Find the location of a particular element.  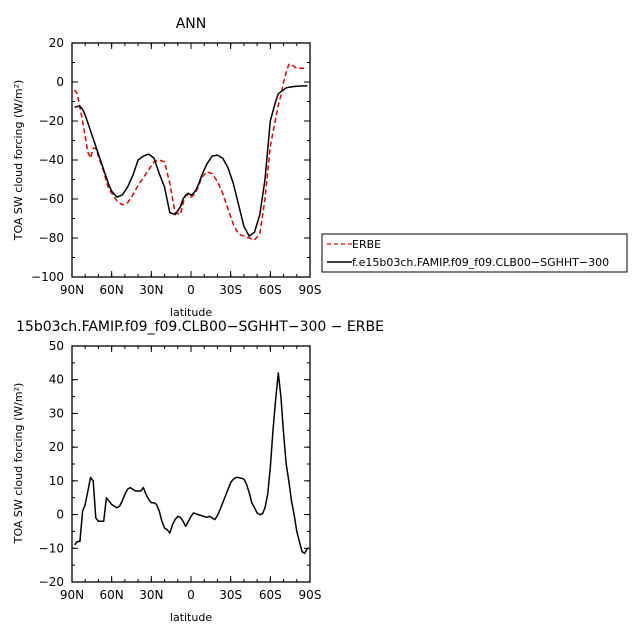

bottom-y-tick-label: −20 is located at coordinates (51, 582).